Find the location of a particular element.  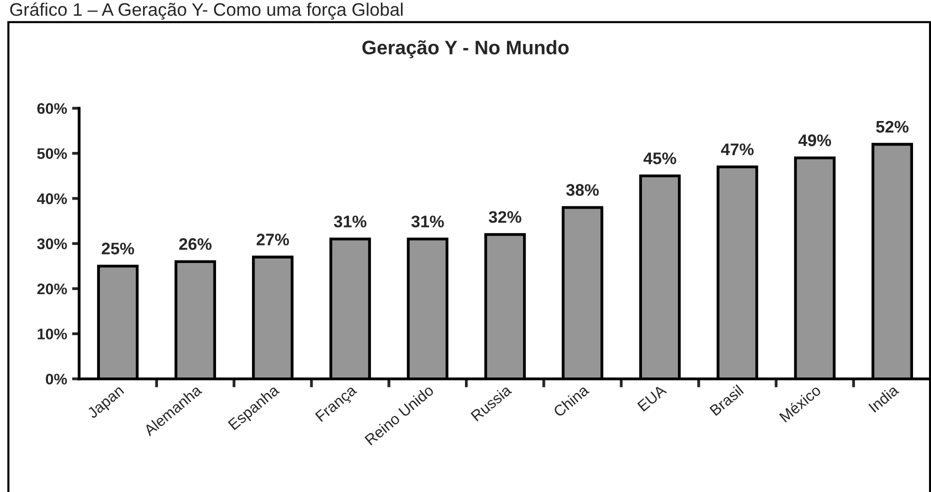

y-tick-label: 40% is located at coordinates (51, 198).